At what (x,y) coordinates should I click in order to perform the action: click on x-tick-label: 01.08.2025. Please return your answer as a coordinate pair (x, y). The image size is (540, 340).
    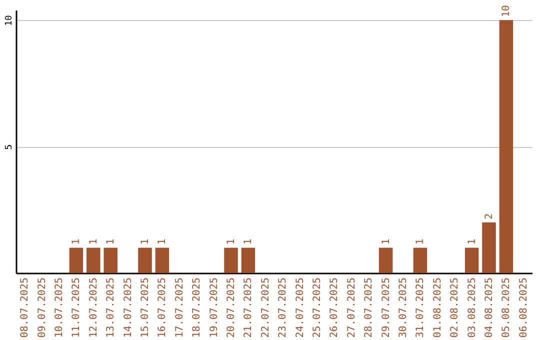
    Looking at the image, I should click on (438, 308).